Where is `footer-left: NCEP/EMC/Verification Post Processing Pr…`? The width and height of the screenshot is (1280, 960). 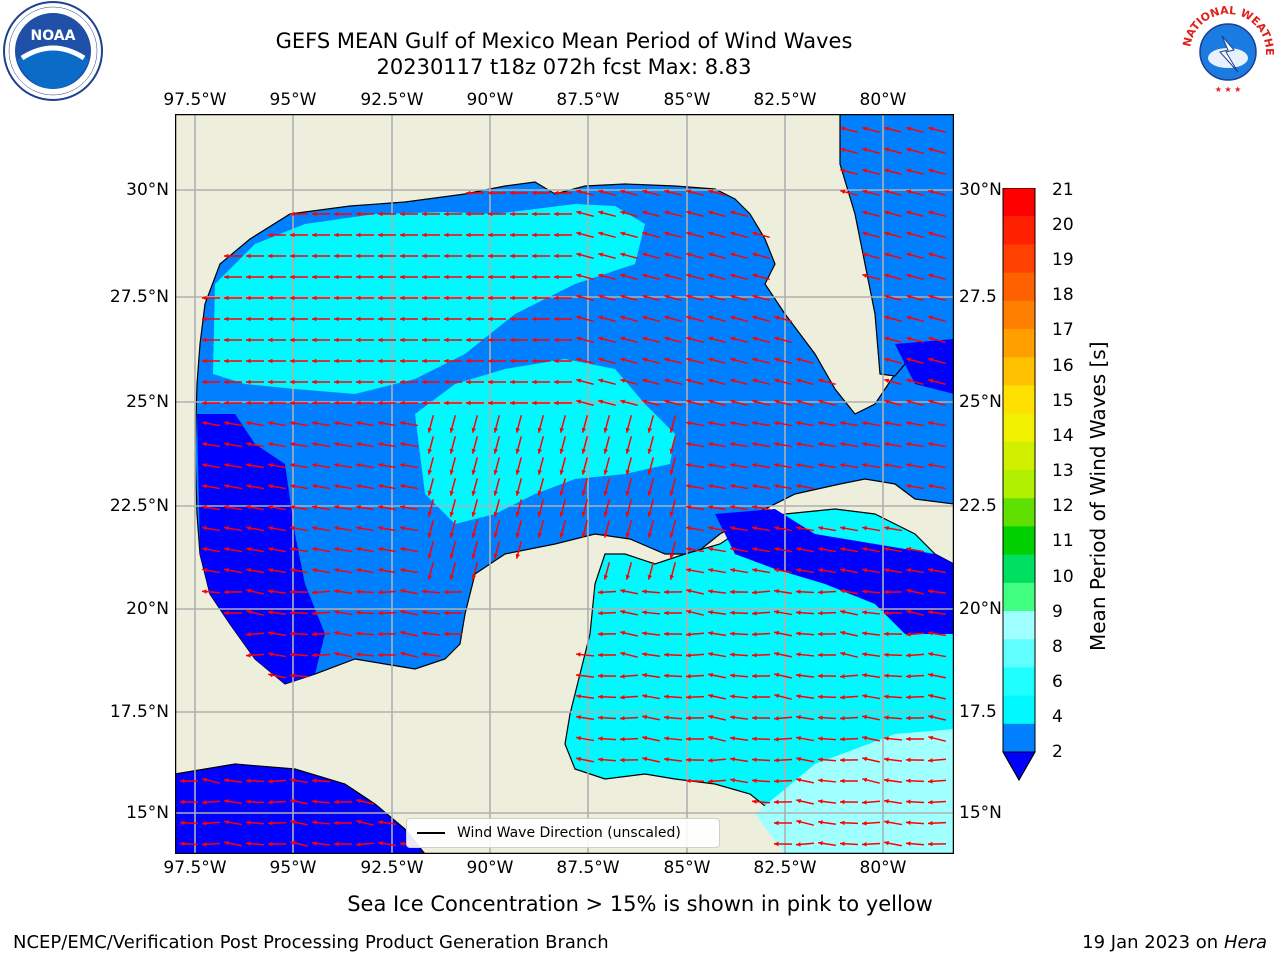 footer-left: NCEP/EMC/Verification Post Processing Pr… is located at coordinates (311, 942).